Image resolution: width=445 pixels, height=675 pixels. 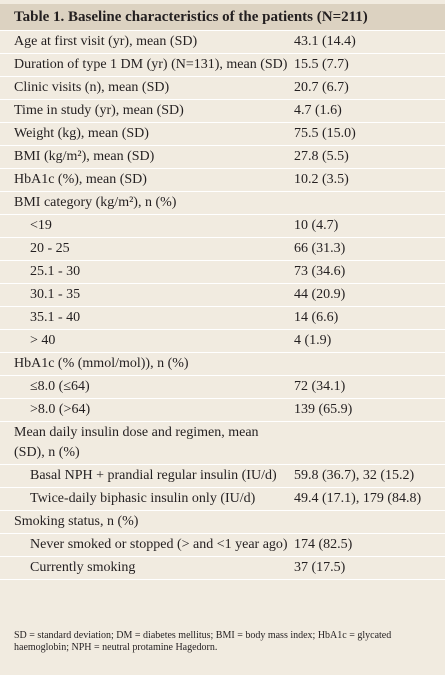 I want to click on row-label: <19, so click(x=146, y=226).